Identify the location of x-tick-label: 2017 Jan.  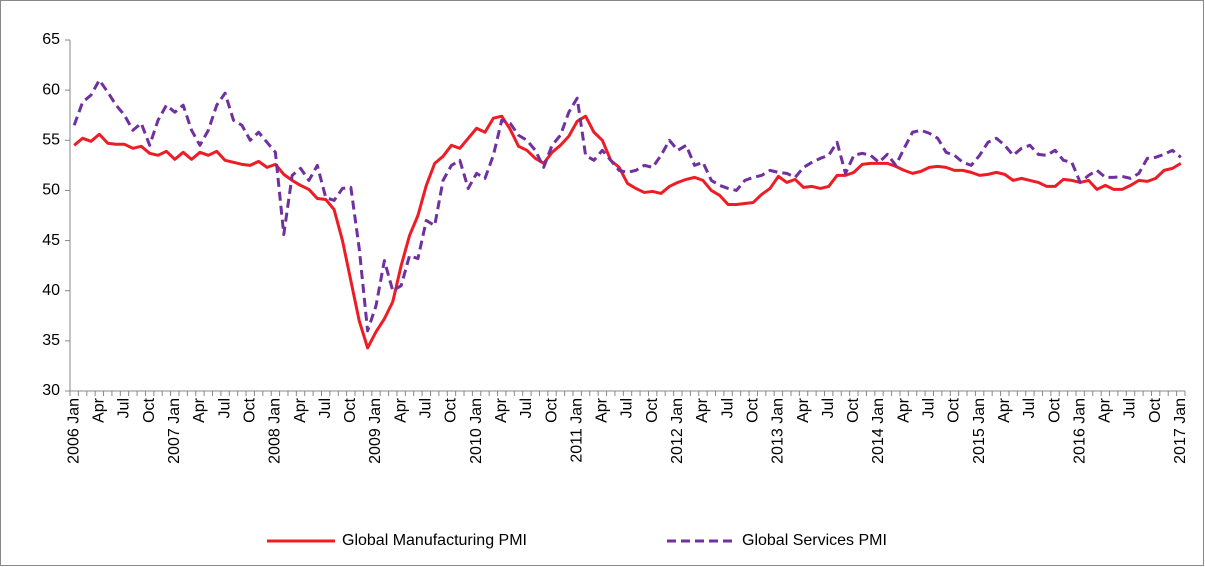
(1180, 431).